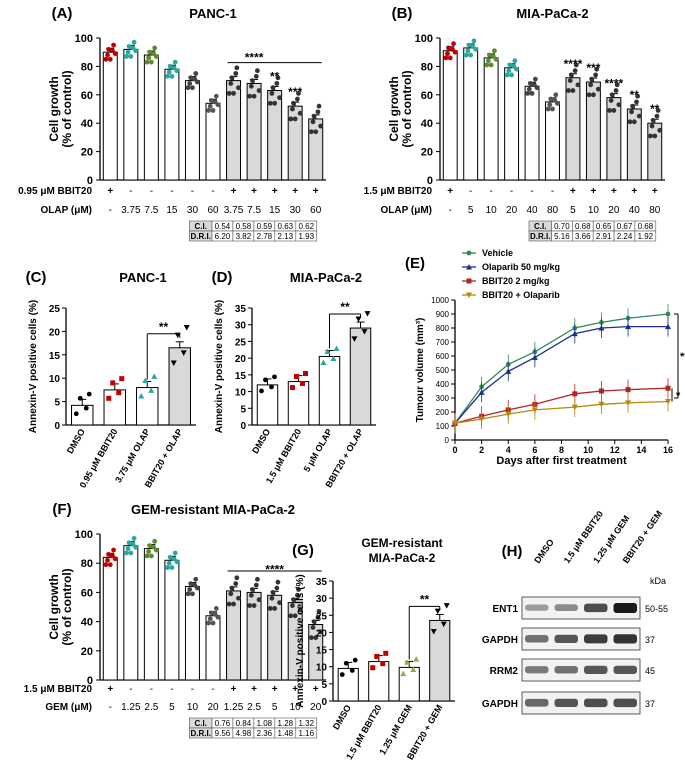  What do you see at coordinates (481, 450) in the screenshot?
I see `x-tick-label: 2` at bounding box center [481, 450].